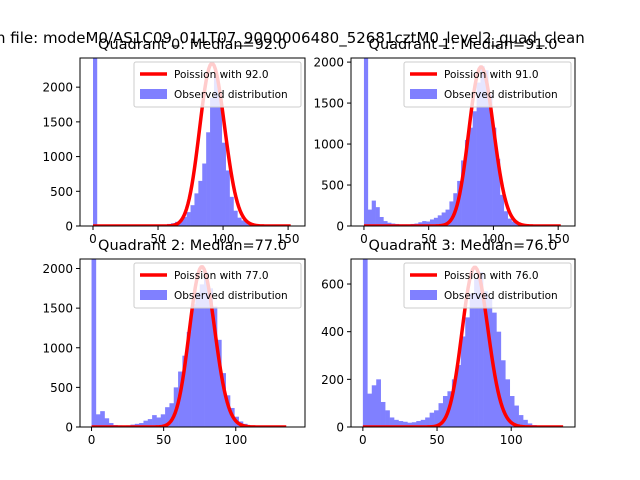  Describe the element at coordinates (491, 75) in the screenshot. I see `legend-label-poisson: Poission with 91.0` at that location.